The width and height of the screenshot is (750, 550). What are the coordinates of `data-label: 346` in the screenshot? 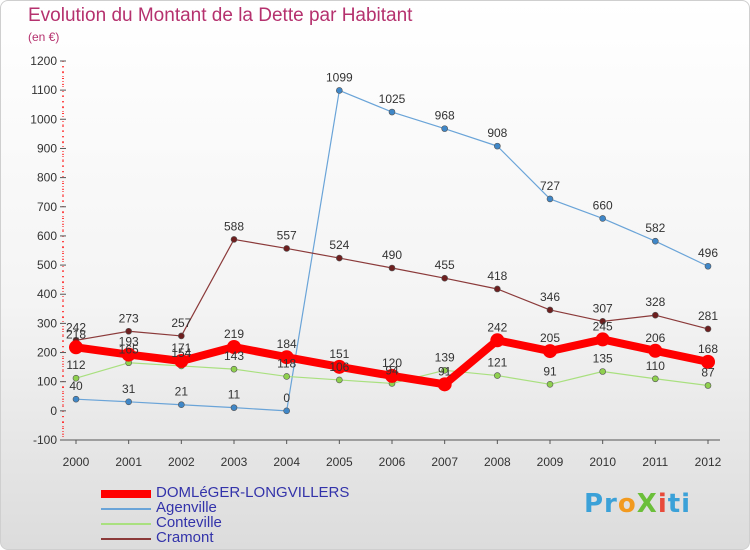 It's located at (550, 297).